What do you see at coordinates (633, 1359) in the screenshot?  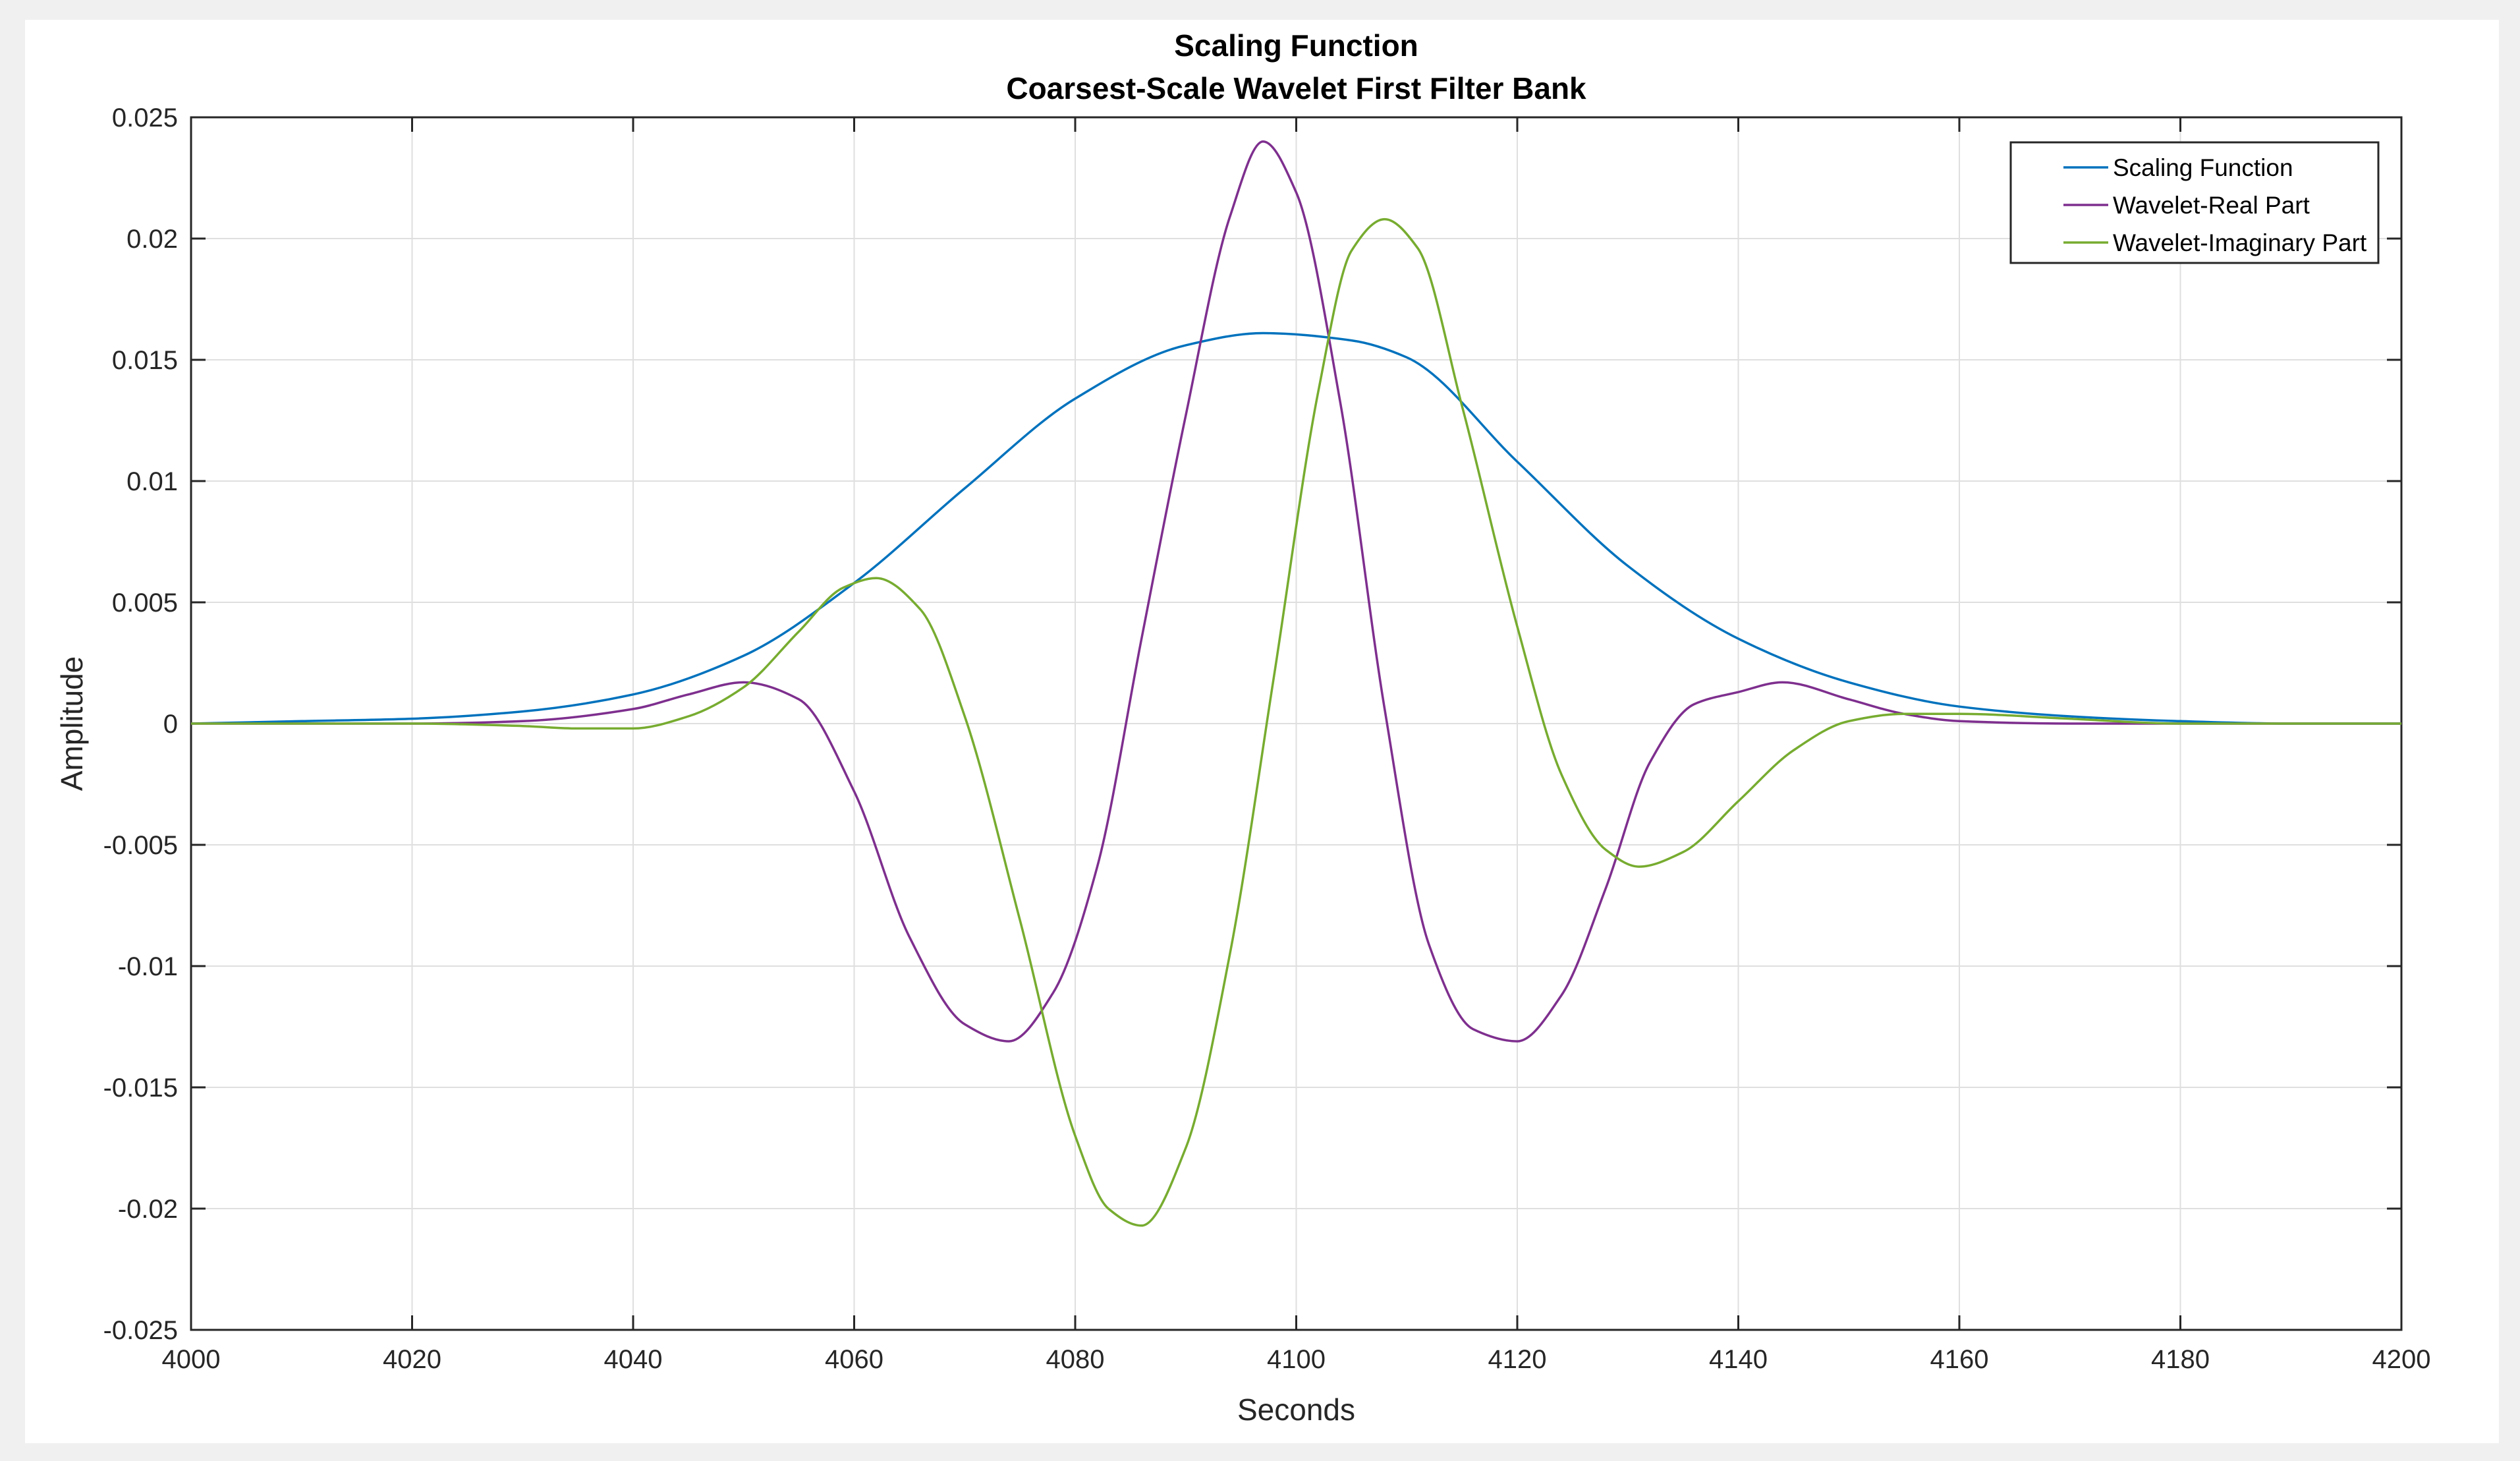 I see `x-tick-label: 4040` at bounding box center [633, 1359].